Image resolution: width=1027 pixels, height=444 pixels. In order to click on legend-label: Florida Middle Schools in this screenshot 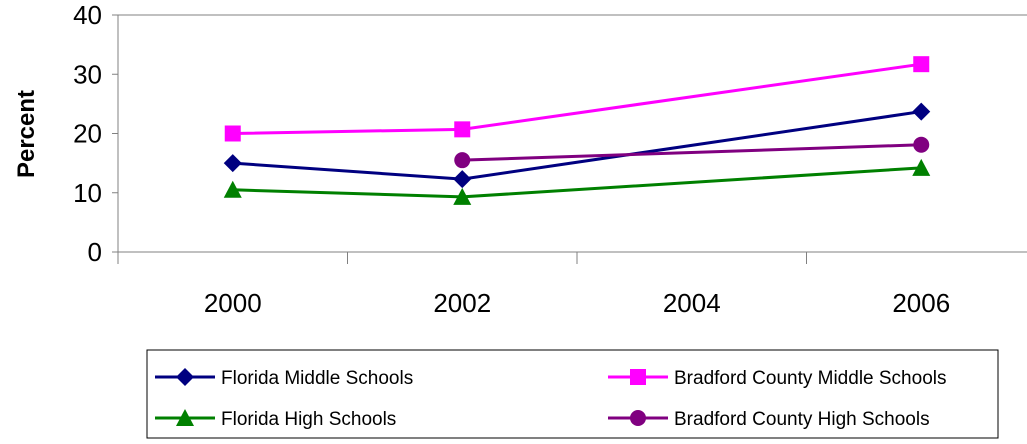, I will do `click(317, 378)`.